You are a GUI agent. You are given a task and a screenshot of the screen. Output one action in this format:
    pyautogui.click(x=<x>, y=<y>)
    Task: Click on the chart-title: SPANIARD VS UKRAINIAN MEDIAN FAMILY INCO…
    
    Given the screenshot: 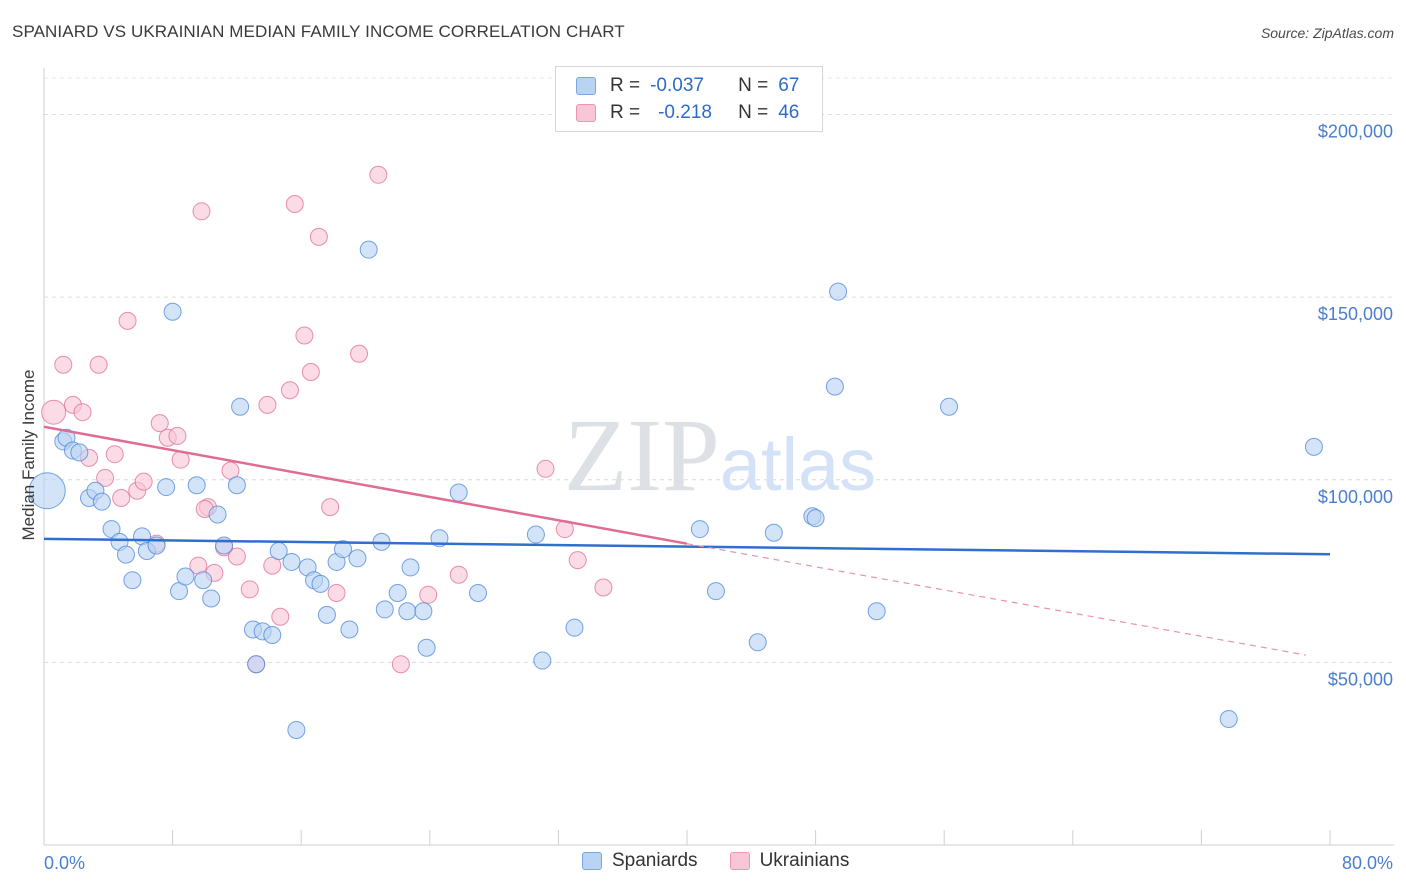 What is the action you would take?
    pyautogui.click(x=318, y=31)
    